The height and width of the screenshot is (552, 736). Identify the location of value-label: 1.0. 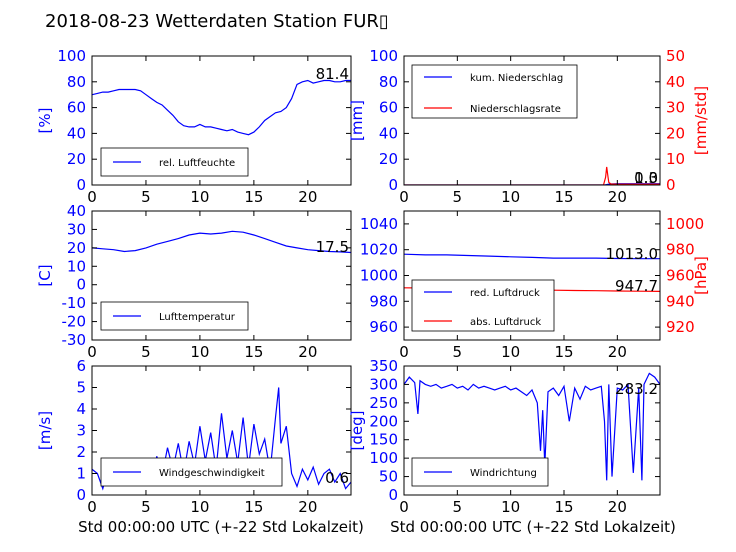
(646, 178).